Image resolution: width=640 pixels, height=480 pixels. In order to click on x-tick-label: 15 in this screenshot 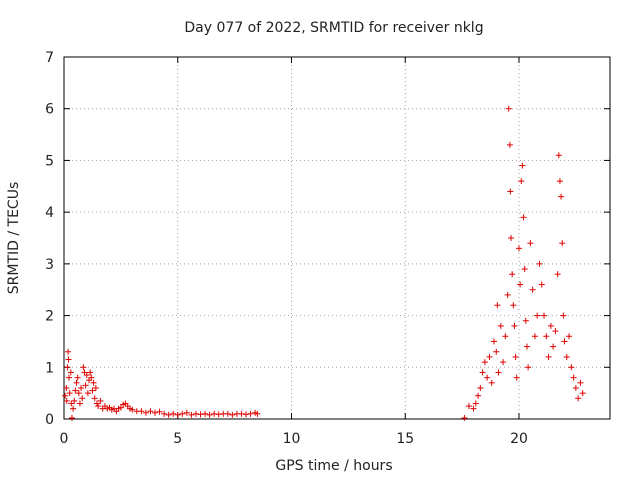, I will do `click(405, 439)`.